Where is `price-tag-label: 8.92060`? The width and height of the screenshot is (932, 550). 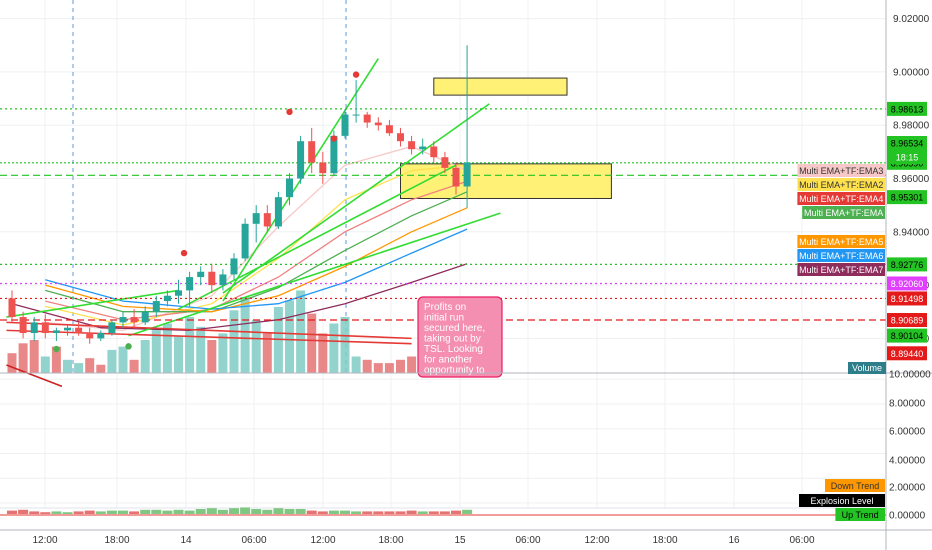 price-tag-label: 8.92060 is located at coordinates (907, 284).